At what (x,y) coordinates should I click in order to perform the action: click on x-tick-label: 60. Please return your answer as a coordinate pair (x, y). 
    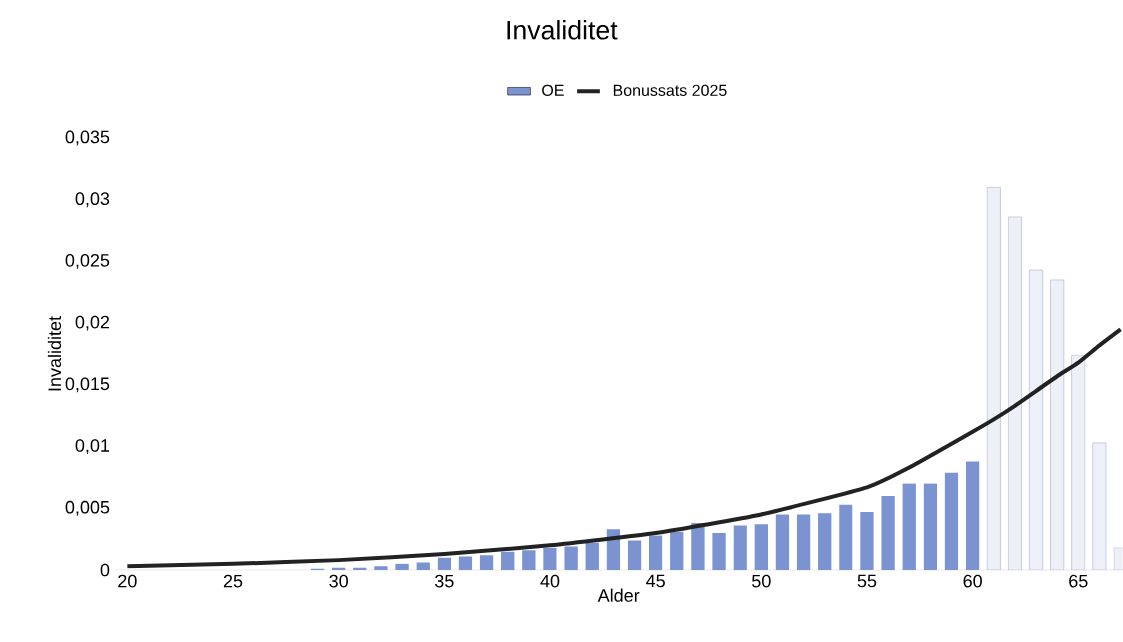
    Looking at the image, I should click on (972, 581).